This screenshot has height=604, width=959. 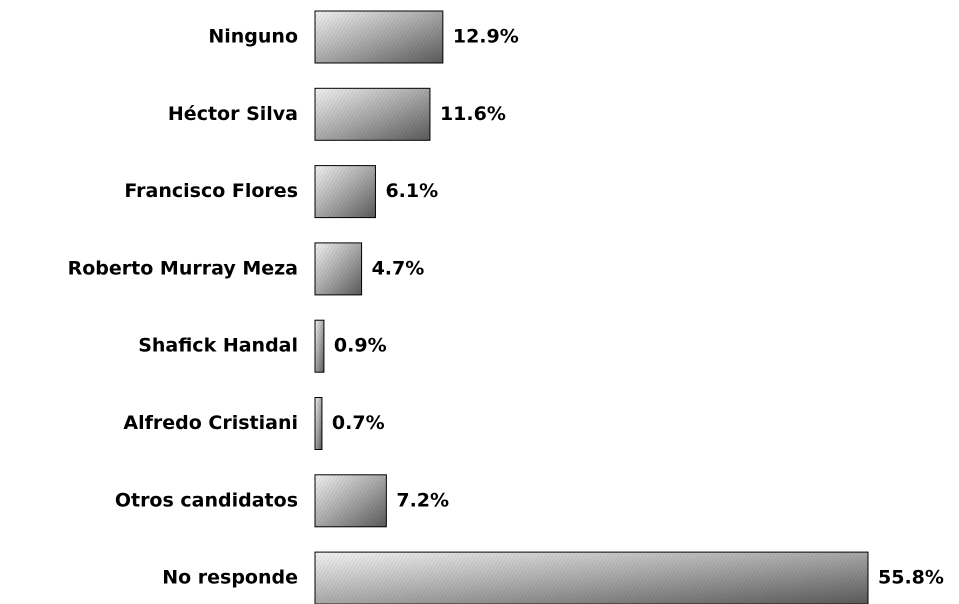 I want to click on category-label: Francisco Flores, so click(x=211, y=191).